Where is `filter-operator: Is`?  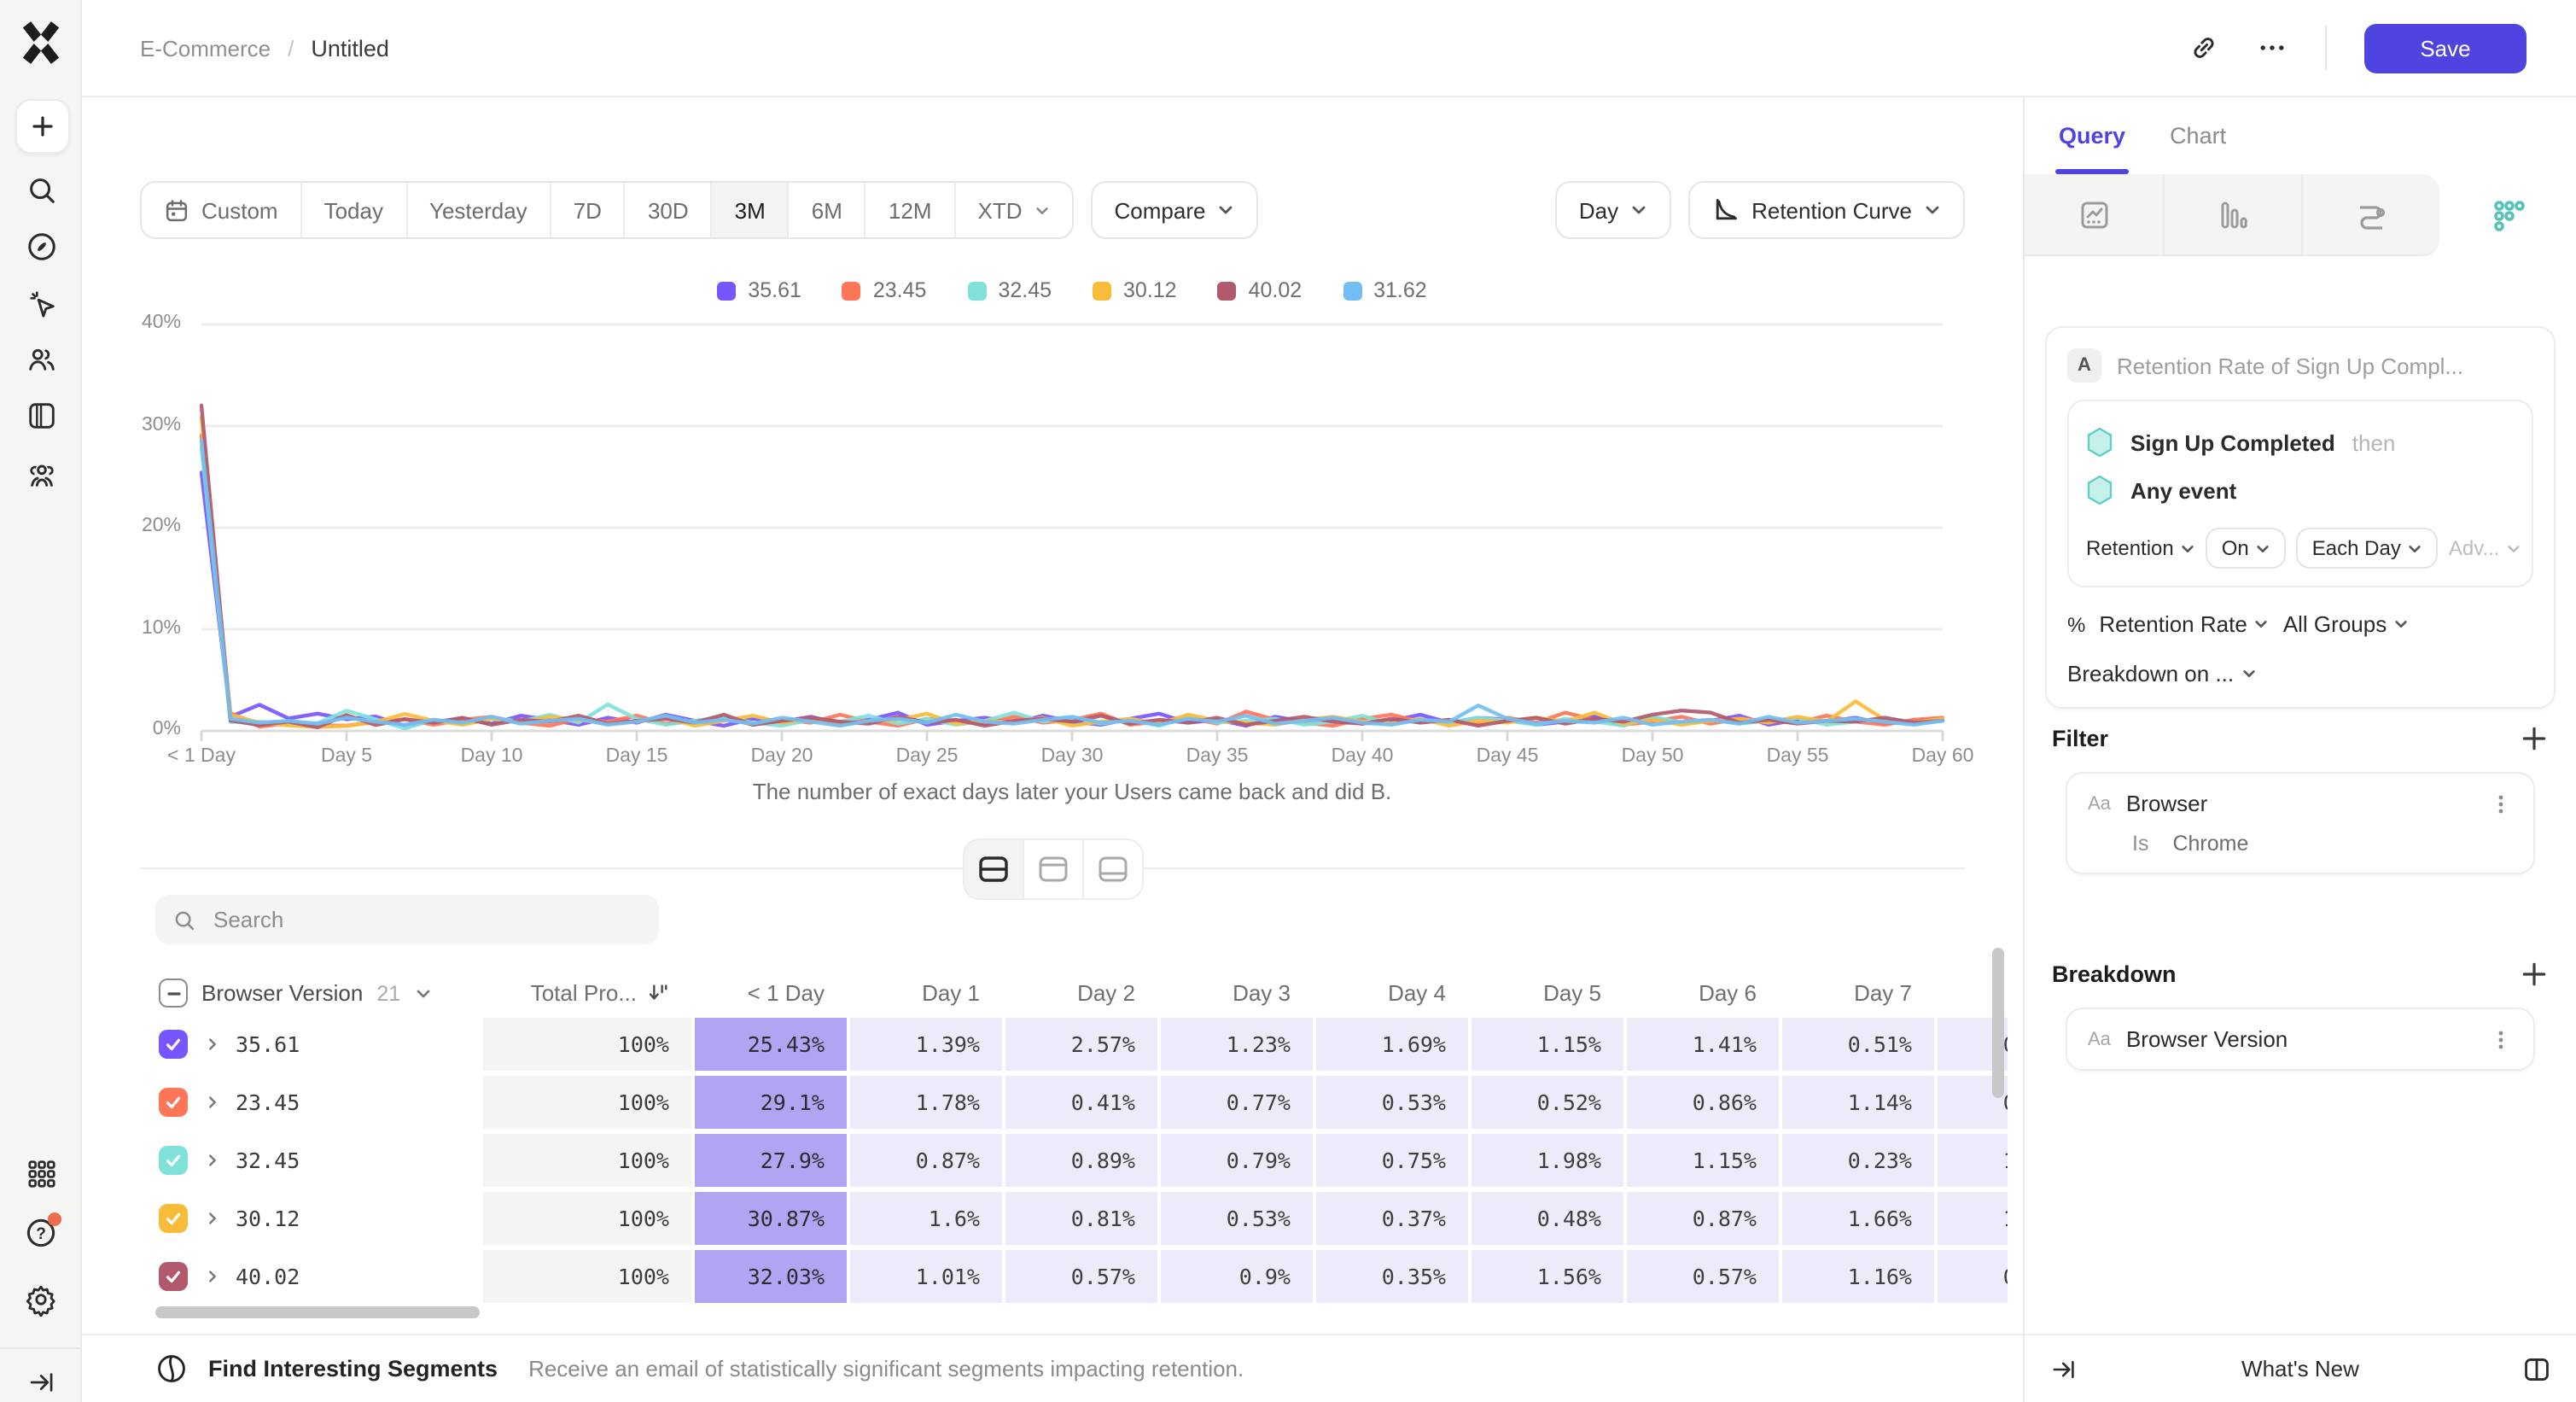 filter-operator: Is is located at coordinates (2140, 844).